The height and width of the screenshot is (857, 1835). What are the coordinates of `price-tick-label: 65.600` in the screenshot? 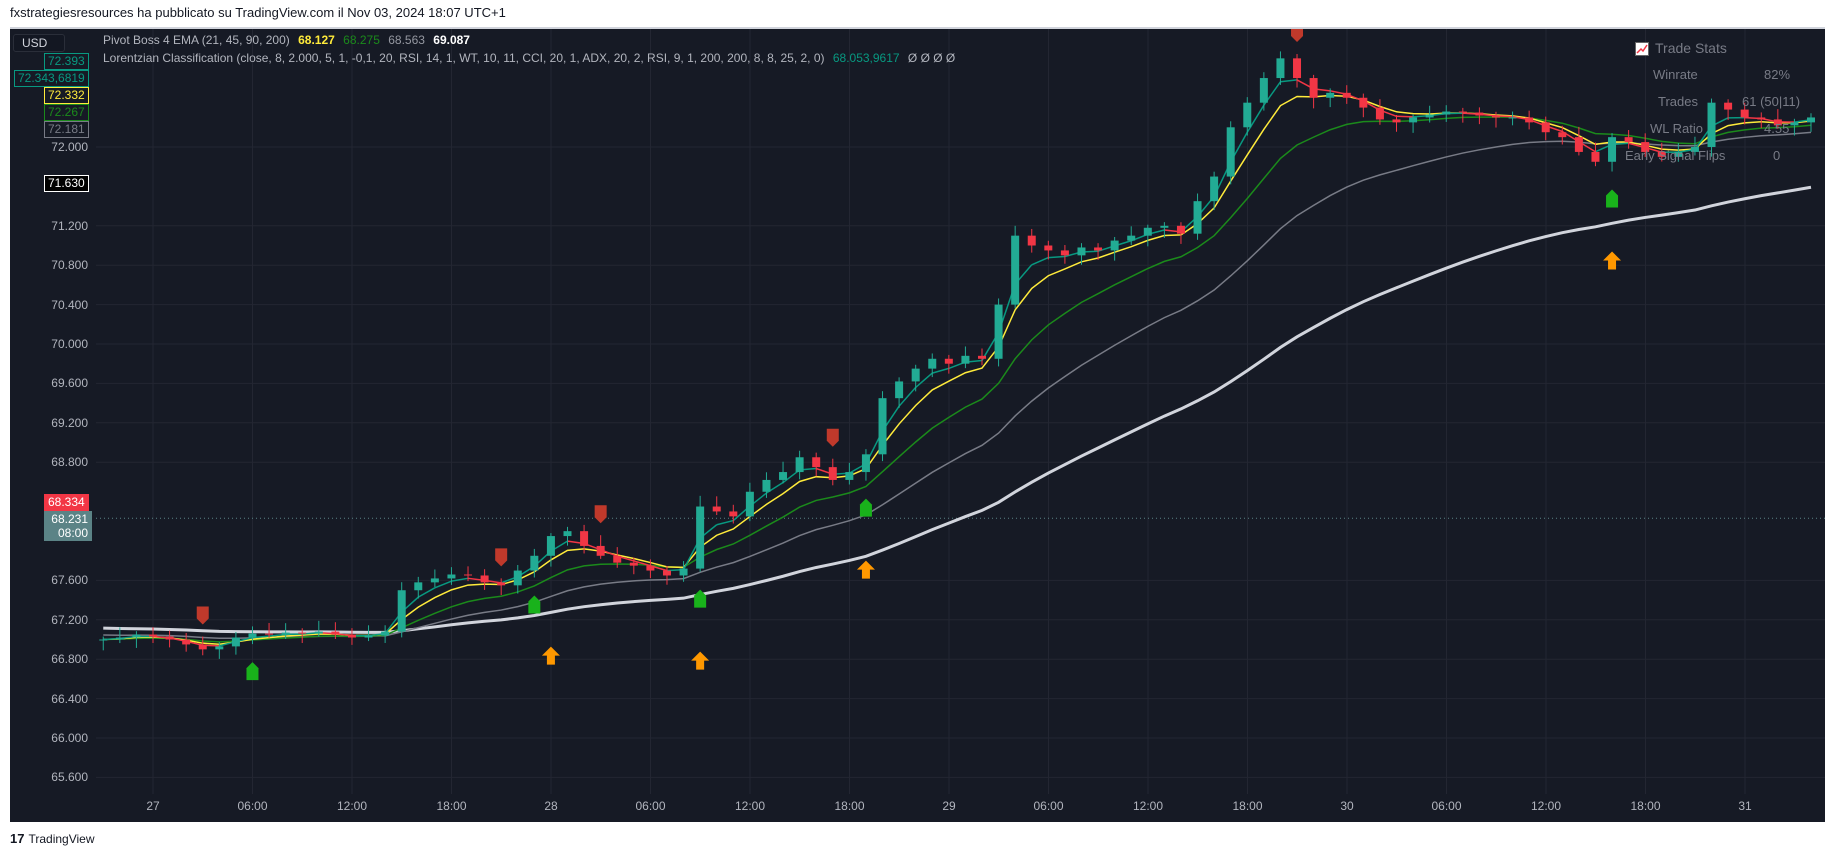 It's located at (69, 777).